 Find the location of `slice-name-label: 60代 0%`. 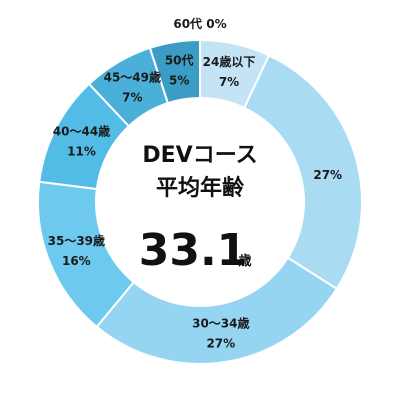

slice-name-label: 60代 0% is located at coordinates (199, 23).